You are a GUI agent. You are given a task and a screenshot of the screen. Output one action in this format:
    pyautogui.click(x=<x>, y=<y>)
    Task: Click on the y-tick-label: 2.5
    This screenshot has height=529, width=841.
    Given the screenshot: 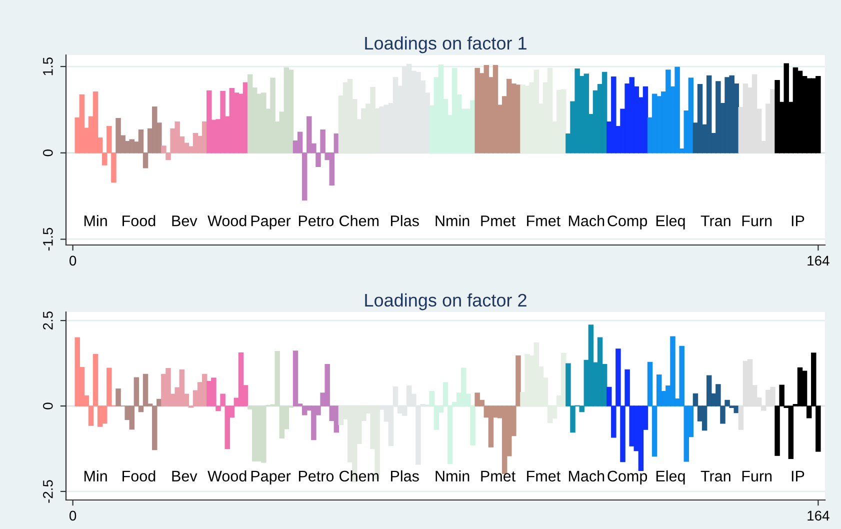 What is the action you would take?
    pyautogui.click(x=48, y=320)
    